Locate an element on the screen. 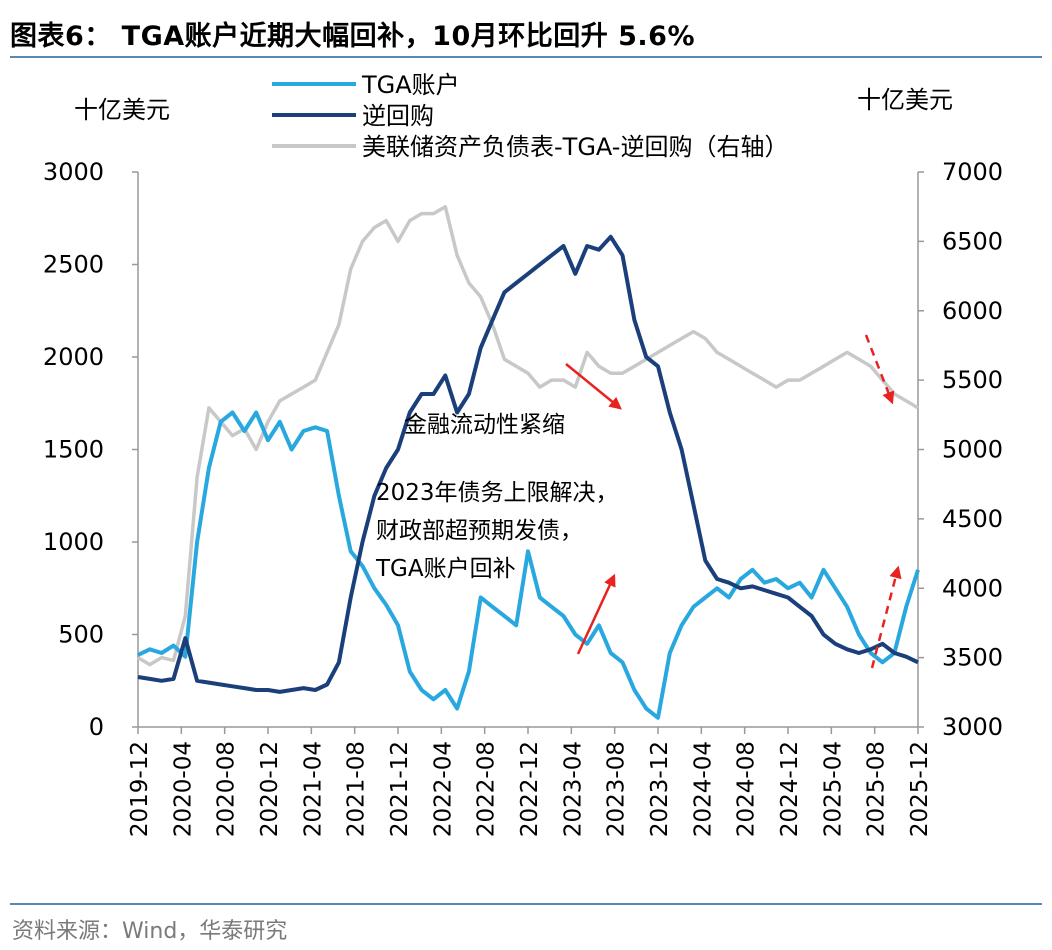 The height and width of the screenshot is (950, 1052). legend-label: TGA账户 is located at coordinates (410, 85).